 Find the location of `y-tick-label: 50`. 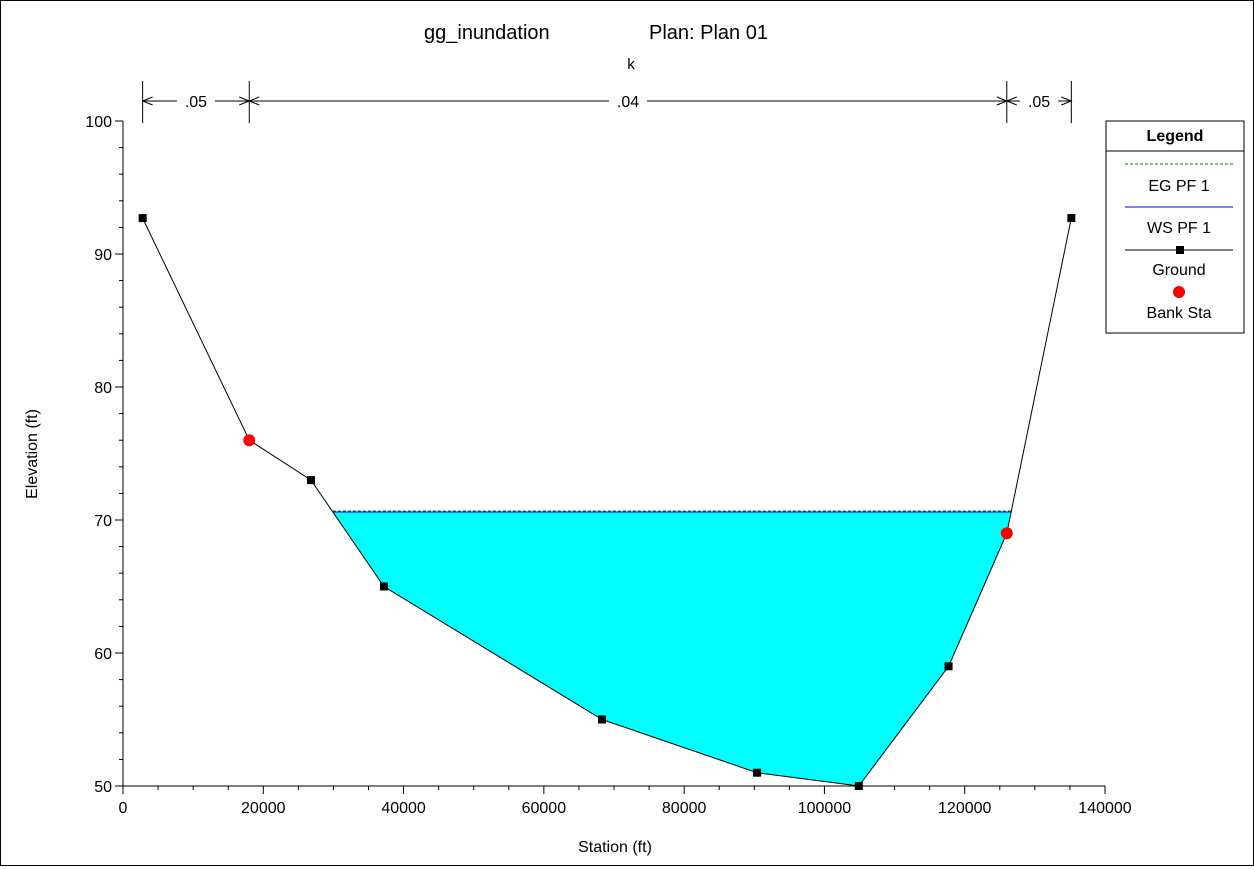

y-tick-label: 50 is located at coordinates (103, 787).